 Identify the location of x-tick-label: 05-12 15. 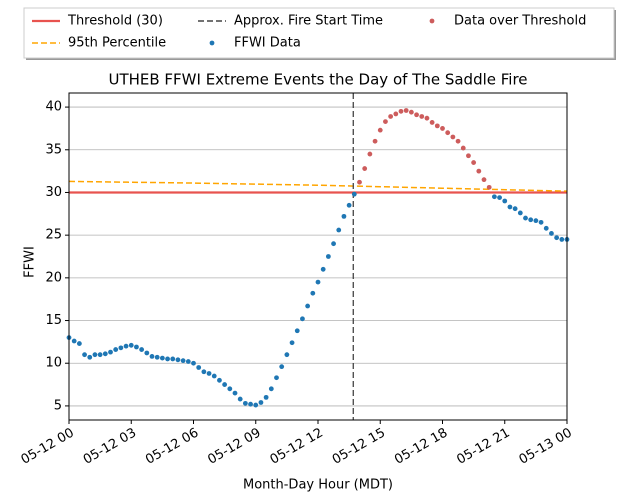
(359, 447).